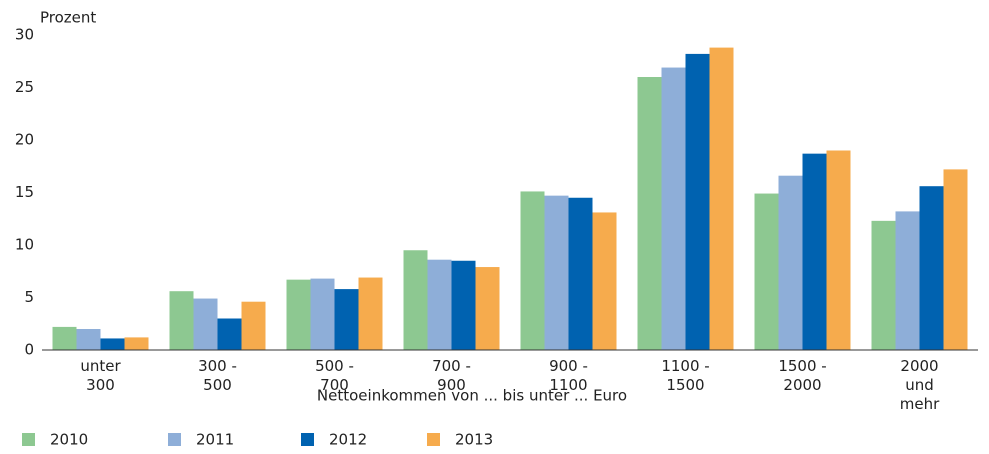 The image size is (989, 454). I want to click on legend-label: 2011, so click(215, 440).